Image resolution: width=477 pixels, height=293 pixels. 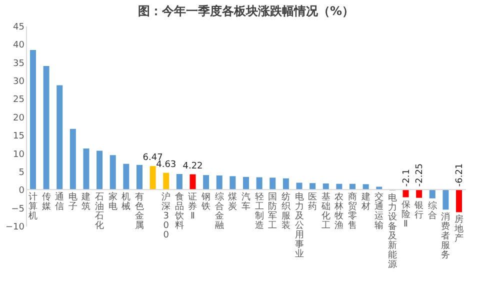 What do you see at coordinates (19, 45) in the screenshot?
I see `y-tick-label: 40` at bounding box center [19, 45].